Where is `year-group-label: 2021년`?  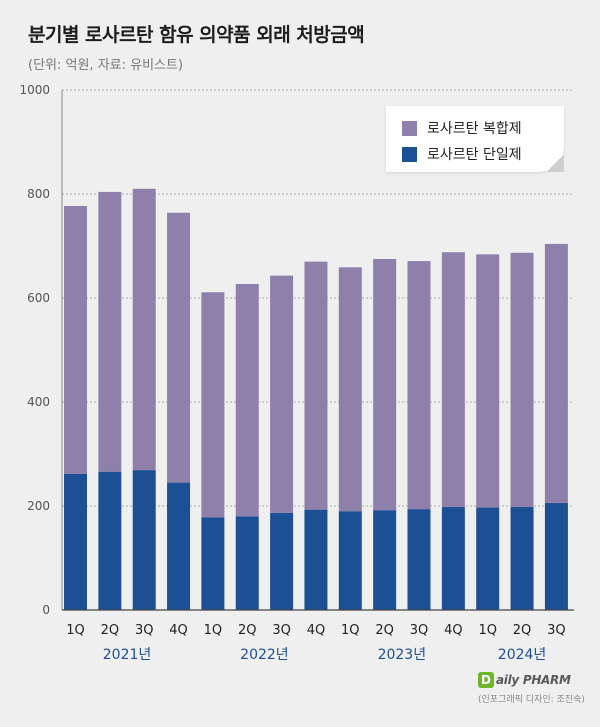
year-group-label: 2021년 is located at coordinates (127, 655).